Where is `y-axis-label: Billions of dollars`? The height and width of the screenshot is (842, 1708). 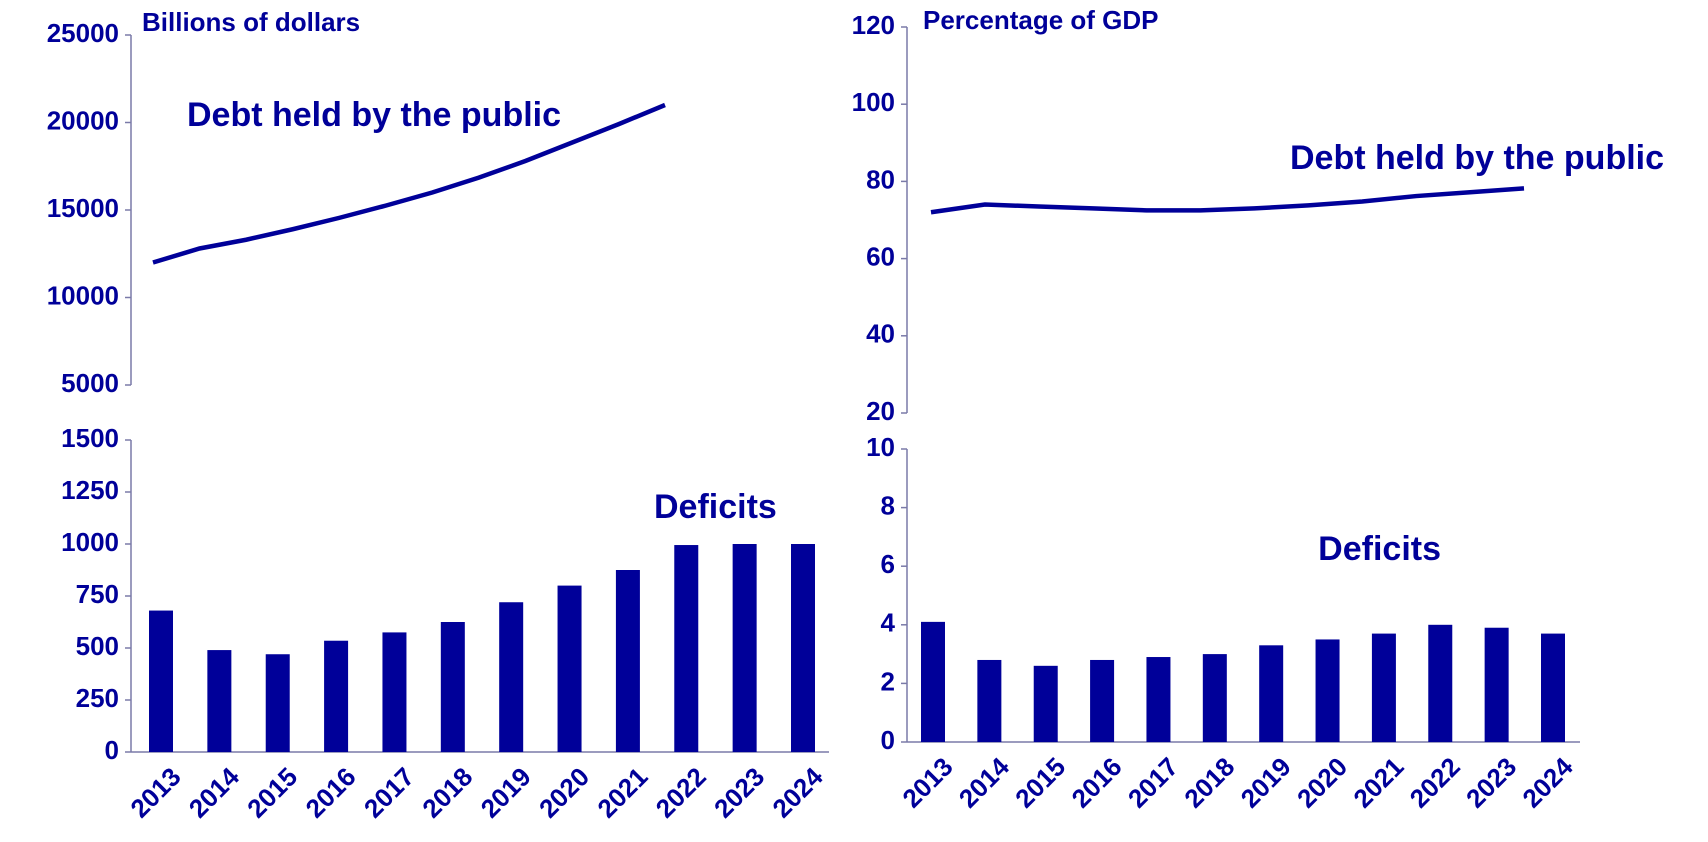
y-axis-label: Billions of dollars is located at coordinates (251, 22).